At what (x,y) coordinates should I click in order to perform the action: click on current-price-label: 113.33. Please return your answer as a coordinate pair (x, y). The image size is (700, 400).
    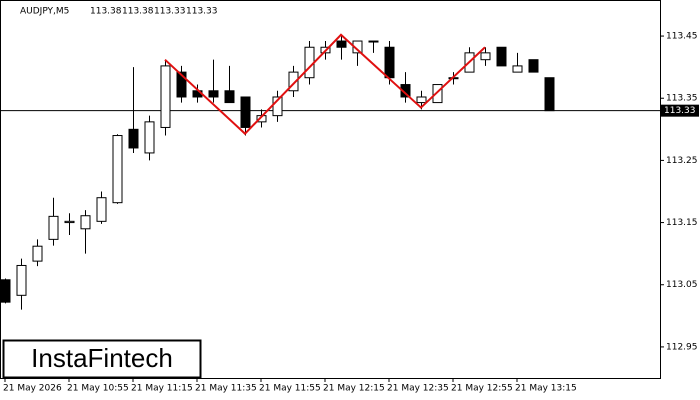
    Looking at the image, I should click on (680, 111).